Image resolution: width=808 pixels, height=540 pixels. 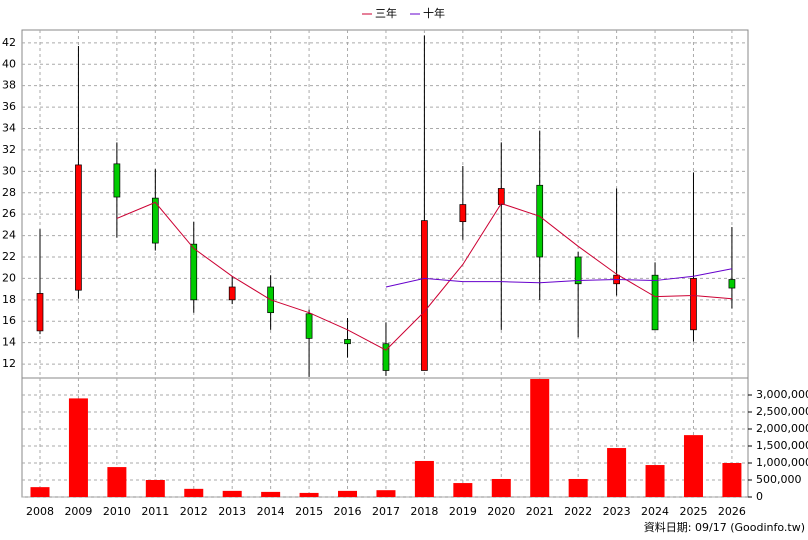 What do you see at coordinates (424, 511) in the screenshot?
I see `x-tick-label: 2018` at bounding box center [424, 511].